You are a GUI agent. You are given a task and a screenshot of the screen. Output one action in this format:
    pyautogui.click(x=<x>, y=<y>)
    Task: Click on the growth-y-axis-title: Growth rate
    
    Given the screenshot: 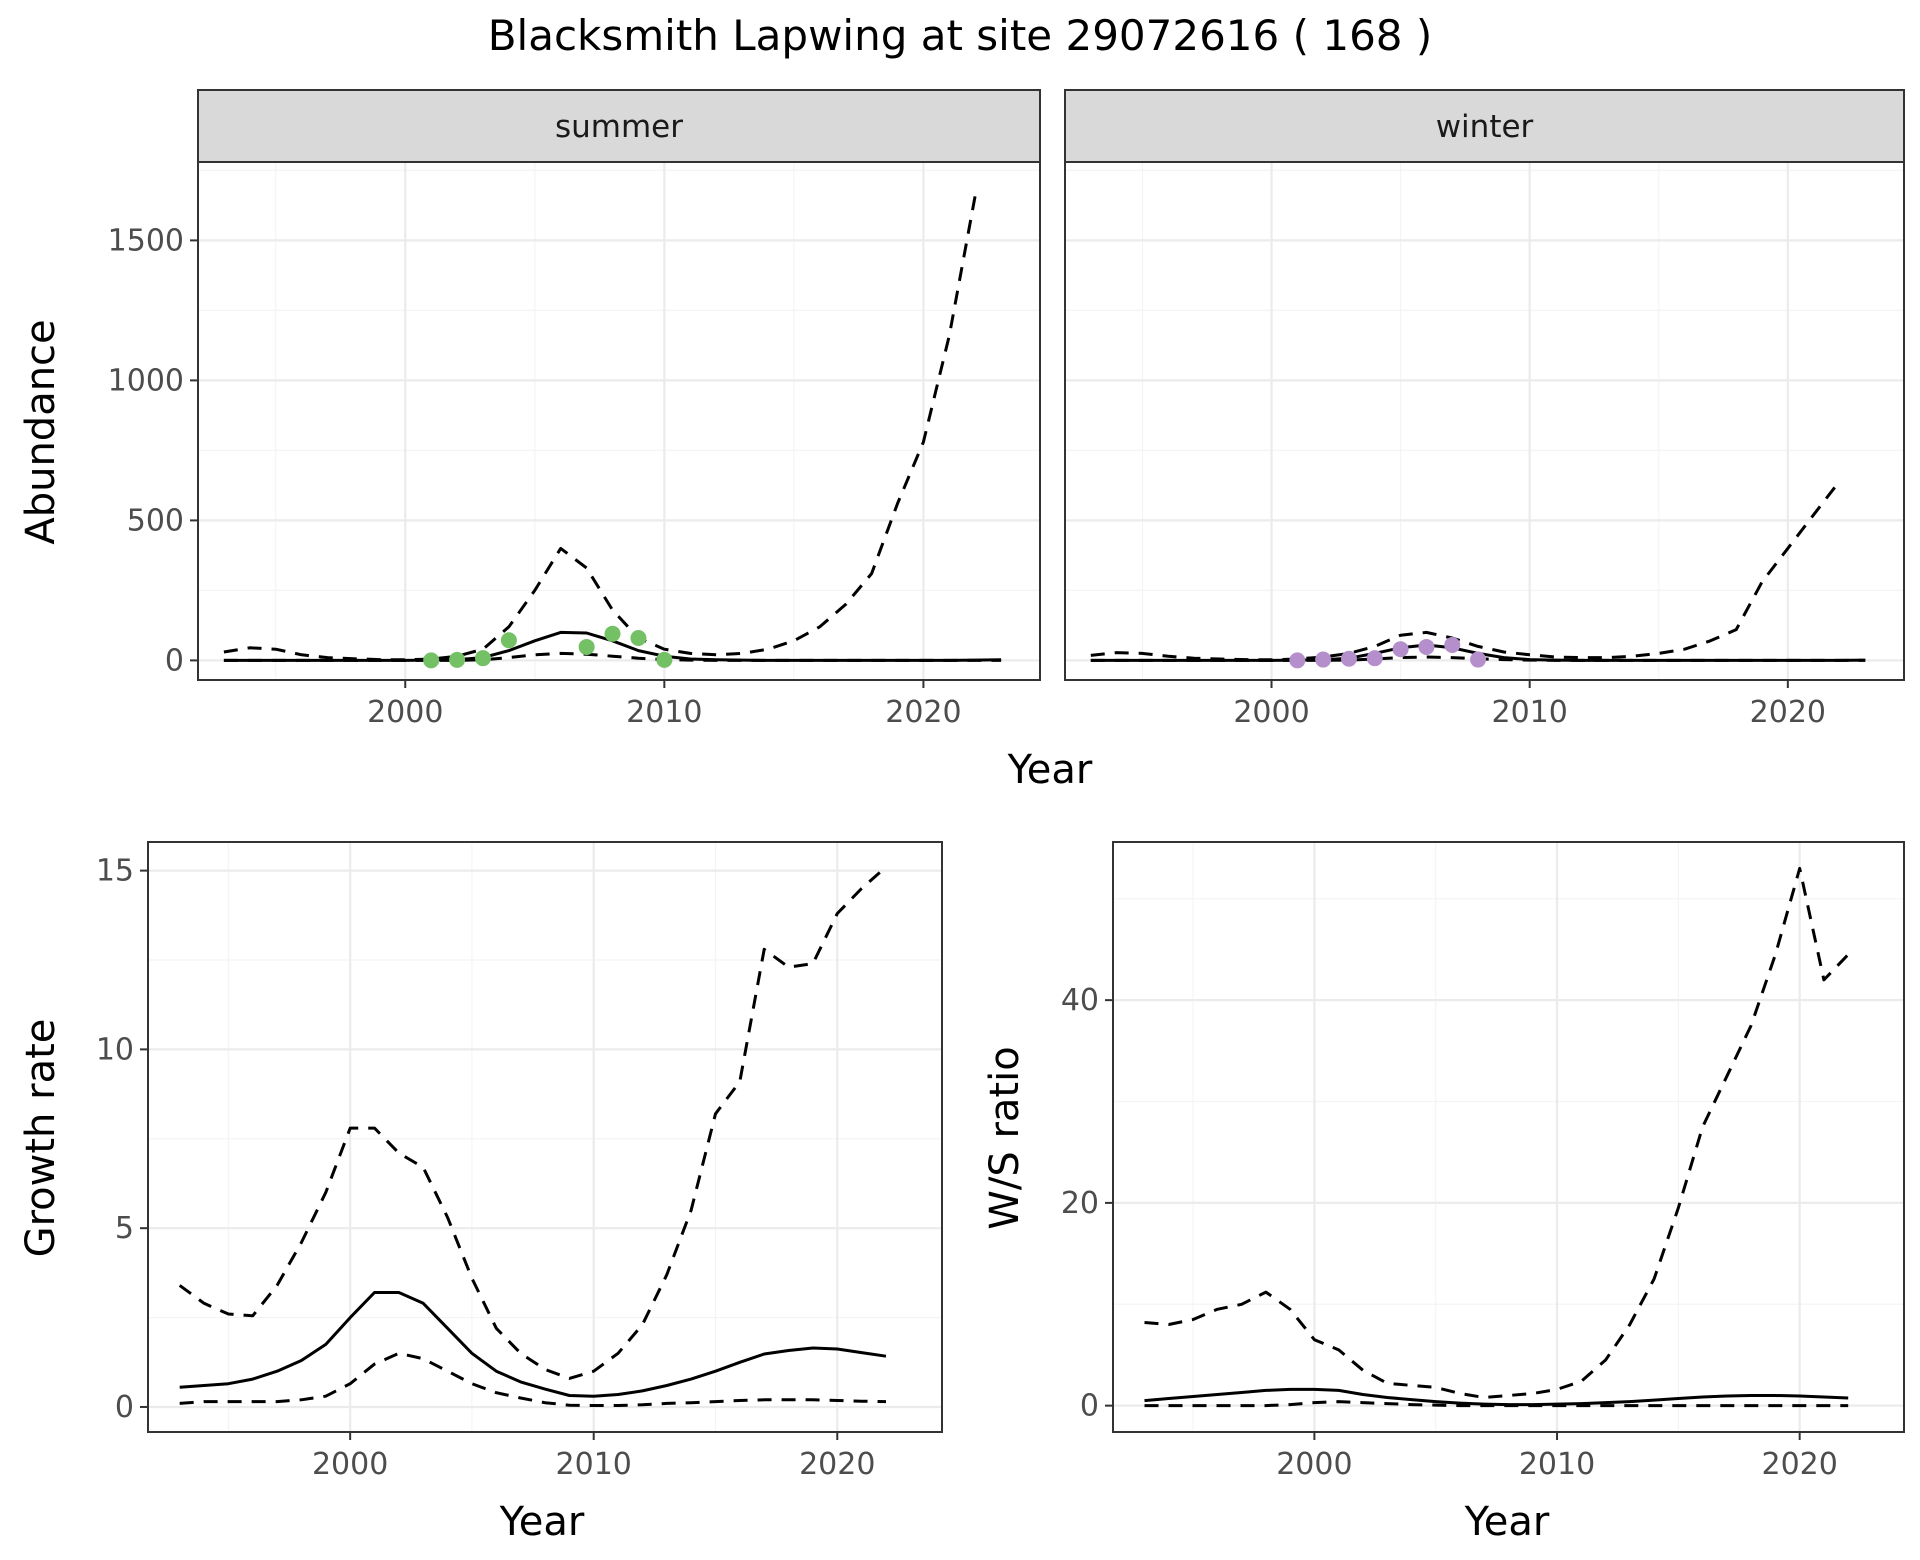 What is the action you would take?
    pyautogui.click(x=41, y=1138)
    